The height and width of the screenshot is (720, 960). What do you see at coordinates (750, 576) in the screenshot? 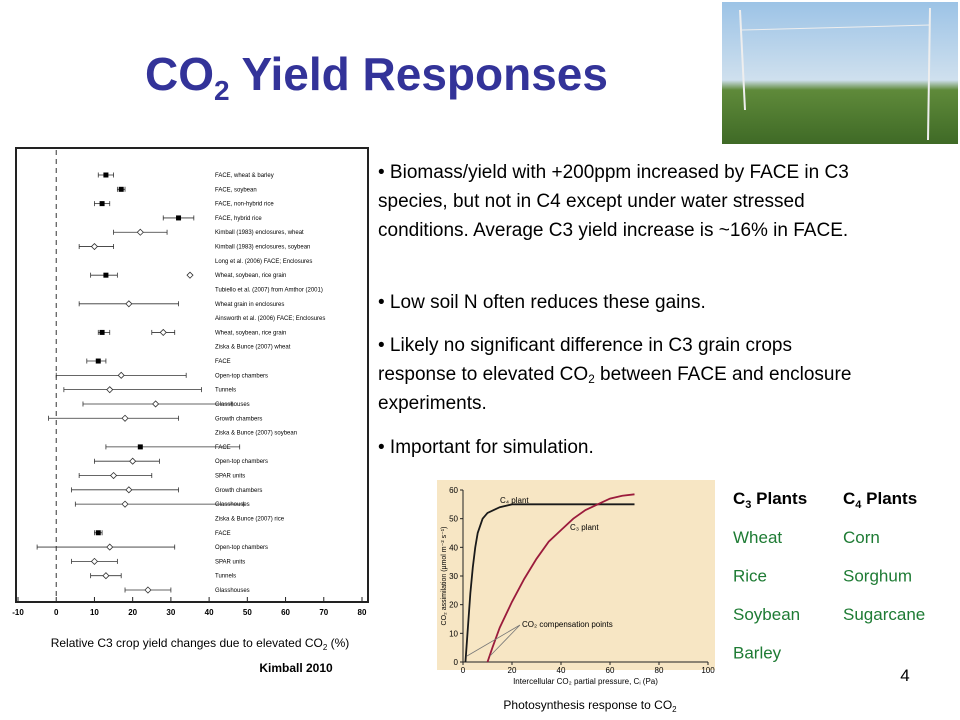
I see `crop-name: Rice` at bounding box center [750, 576].